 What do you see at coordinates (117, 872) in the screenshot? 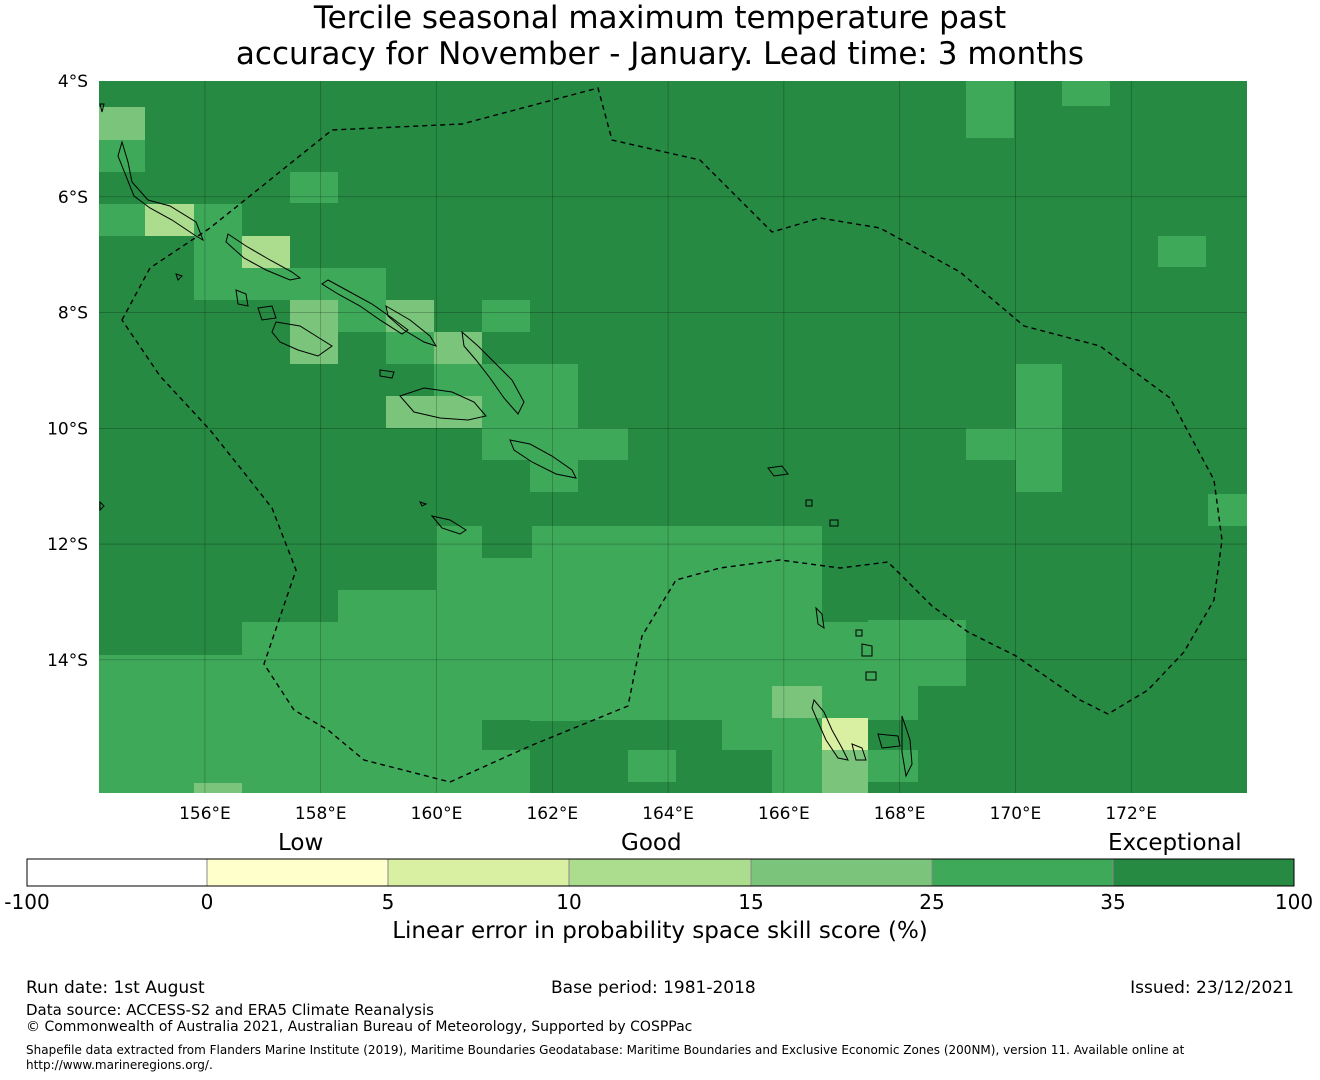
I see `colorbar-segment-neg` at bounding box center [117, 872].